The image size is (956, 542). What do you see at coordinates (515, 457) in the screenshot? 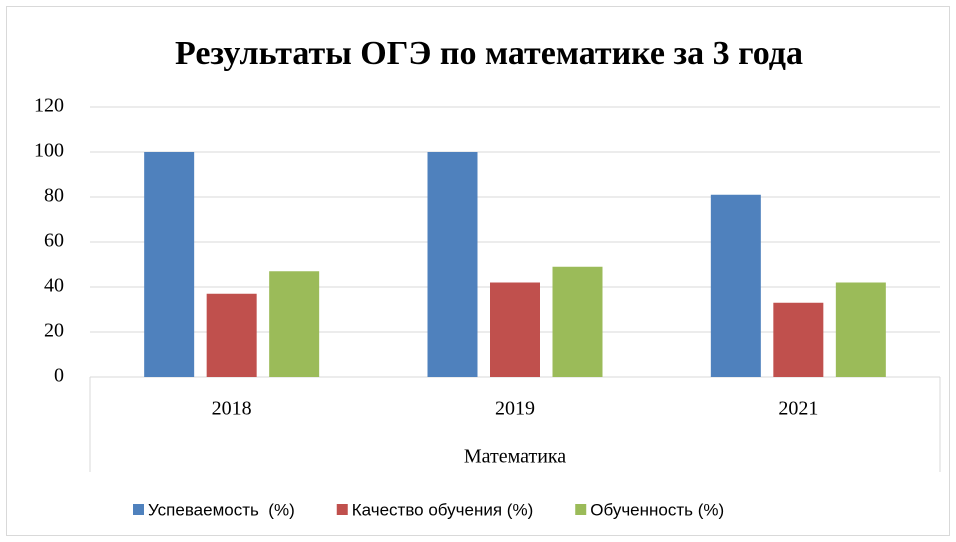
I see `x-axis-label: Математика` at bounding box center [515, 457].